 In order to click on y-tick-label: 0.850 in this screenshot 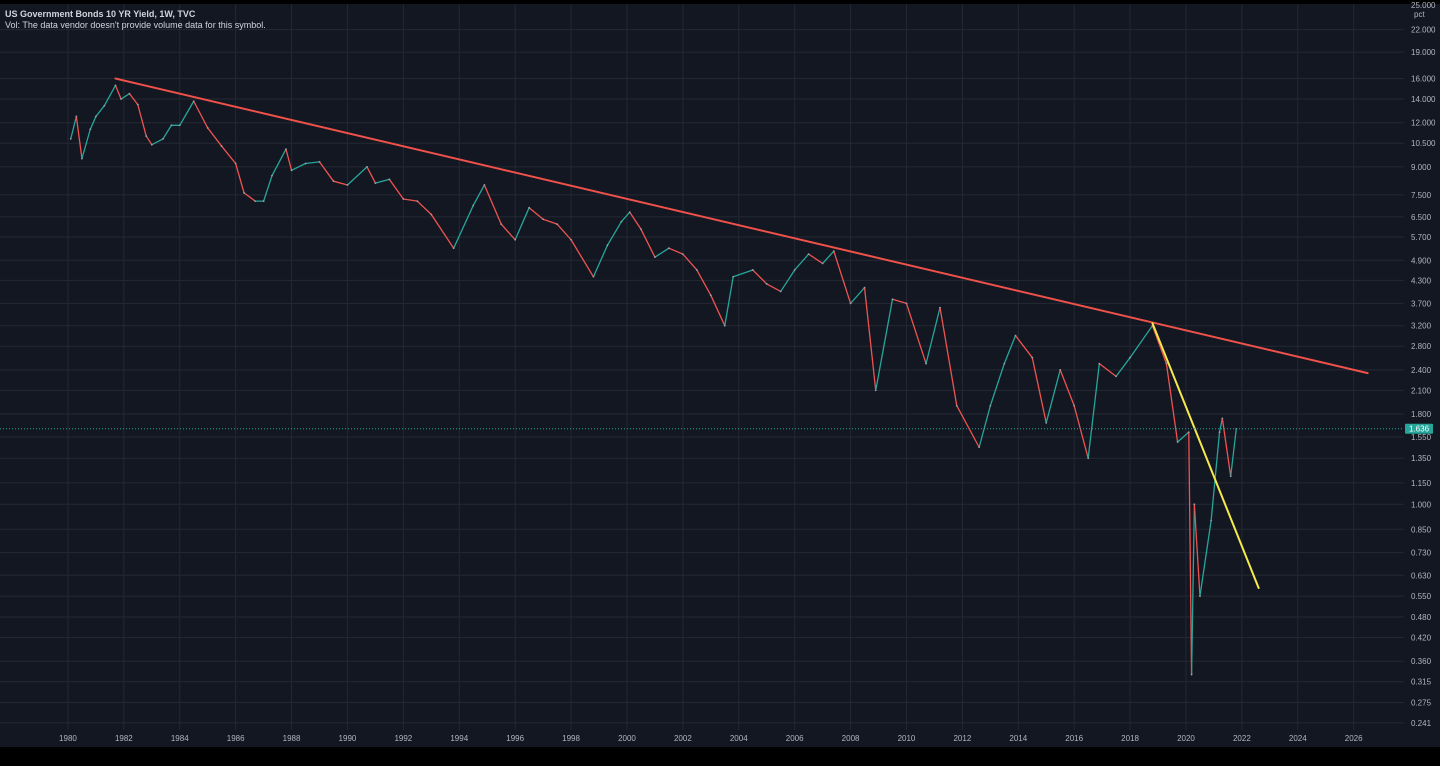, I will do `click(1421, 529)`.